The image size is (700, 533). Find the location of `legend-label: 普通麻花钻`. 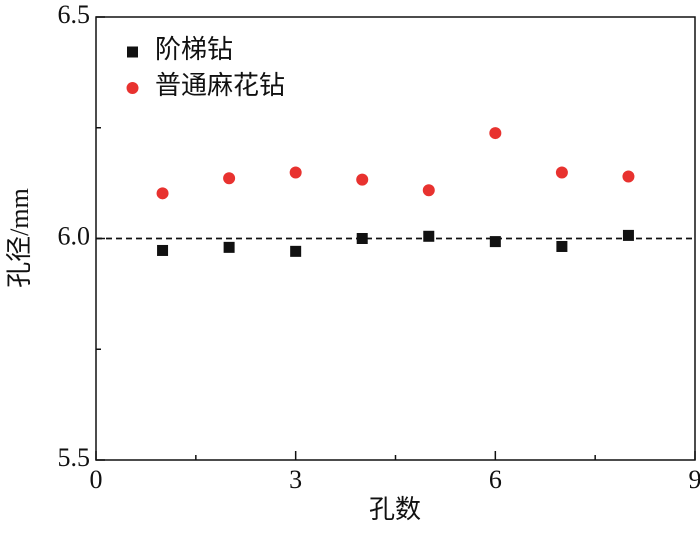

legend-label: 普通麻花钻 is located at coordinates (220, 85).